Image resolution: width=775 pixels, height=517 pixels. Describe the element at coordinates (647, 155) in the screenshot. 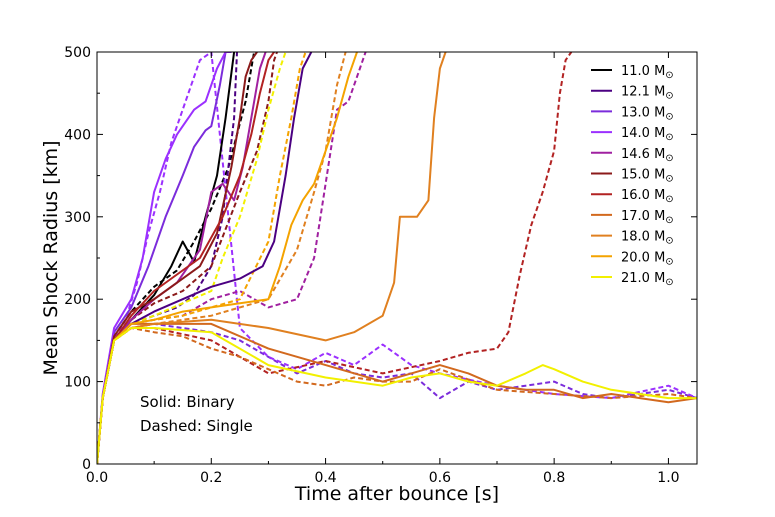

I see `legend-label: 14.6 M⊙` at that location.